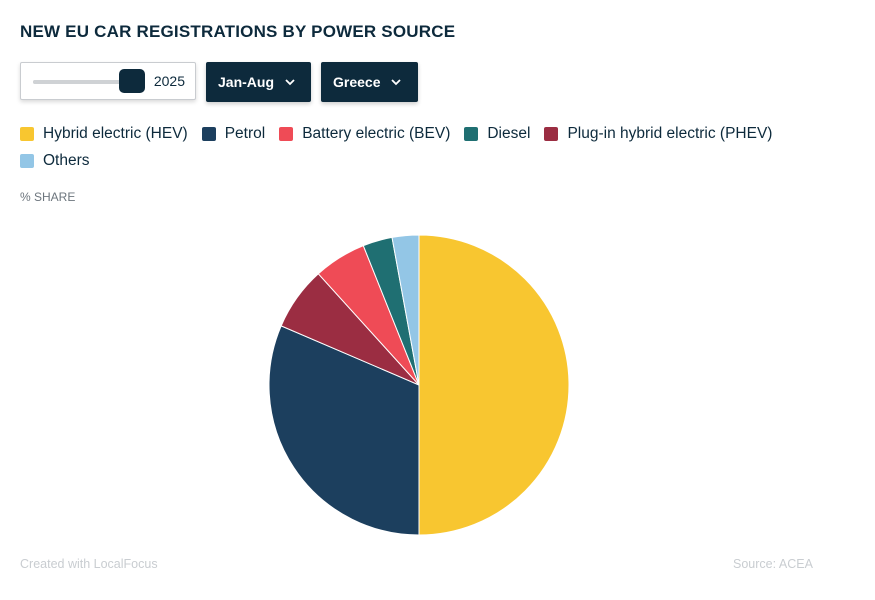 The image size is (875, 600). I want to click on legend-item-bev: Battery electric (BEV), so click(364, 134).